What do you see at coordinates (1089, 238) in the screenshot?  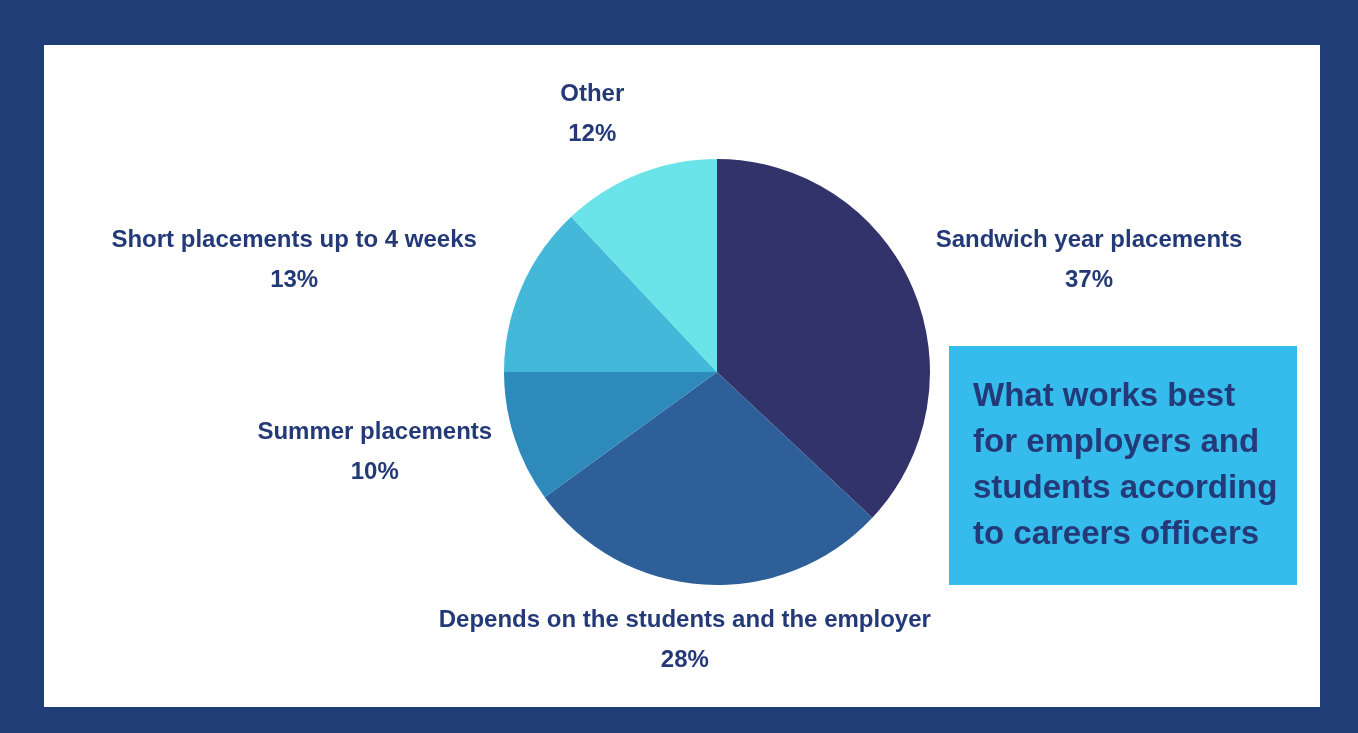 I see `slice-label: Sandwich year placements` at bounding box center [1089, 238].